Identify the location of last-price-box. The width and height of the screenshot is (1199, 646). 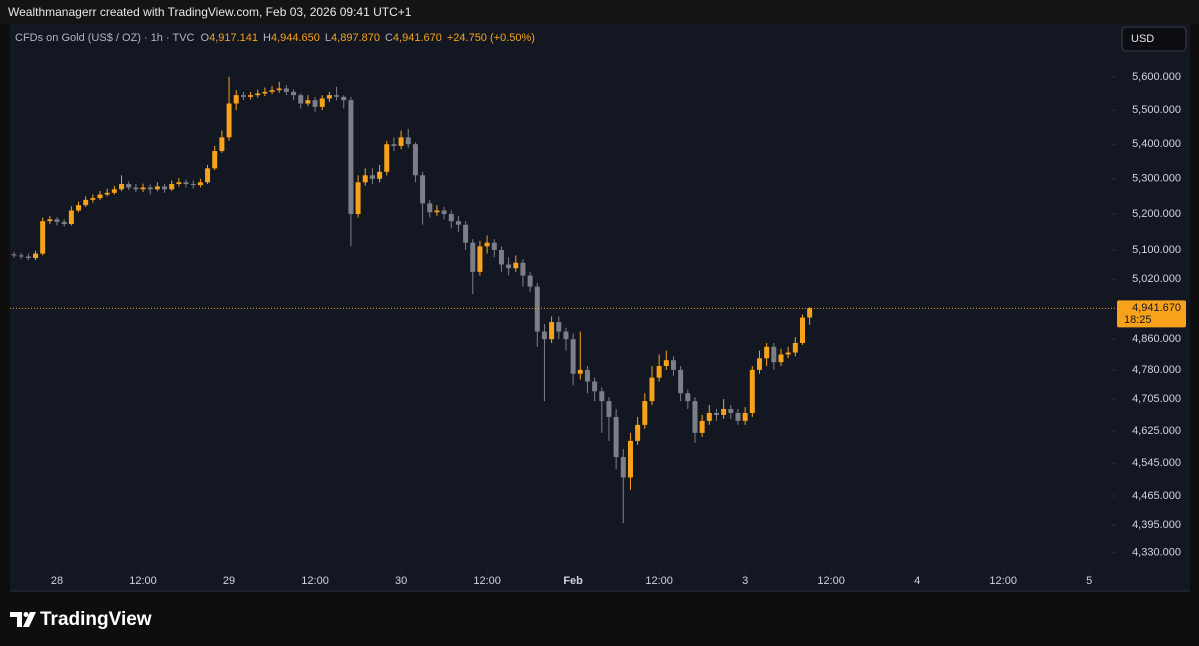
(1151, 314).